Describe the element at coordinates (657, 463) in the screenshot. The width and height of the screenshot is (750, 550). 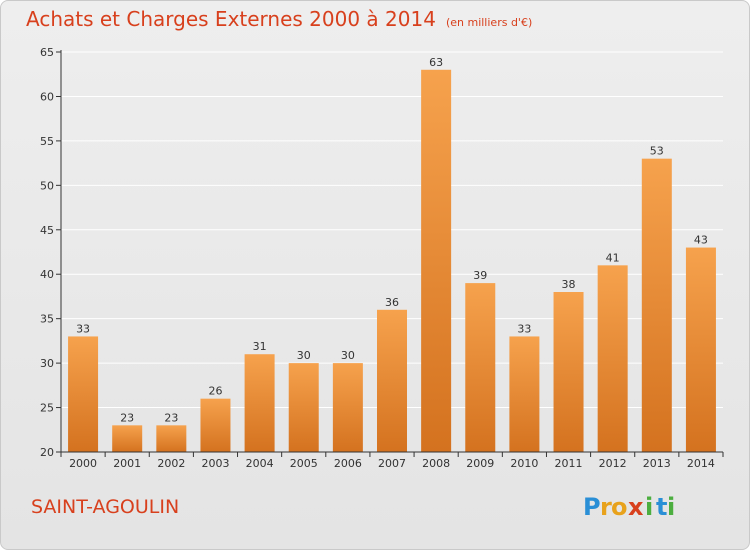
I see `x-tick-label: 2013` at that location.